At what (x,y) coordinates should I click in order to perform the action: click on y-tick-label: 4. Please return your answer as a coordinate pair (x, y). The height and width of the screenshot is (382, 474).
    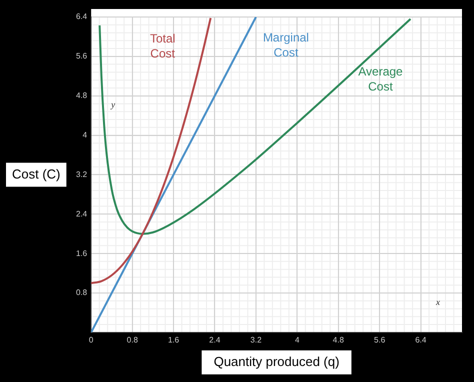
    Looking at the image, I should click on (85, 135).